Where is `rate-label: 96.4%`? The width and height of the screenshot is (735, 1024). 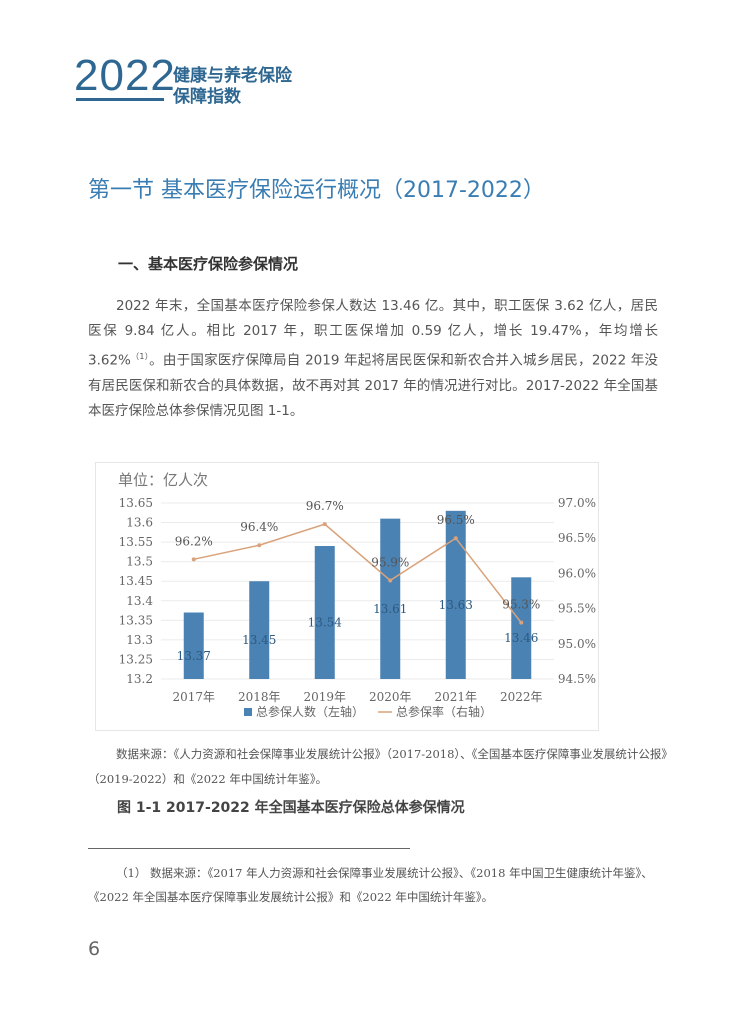 rate-label: 96.4% is located at coordinates (259, 527).